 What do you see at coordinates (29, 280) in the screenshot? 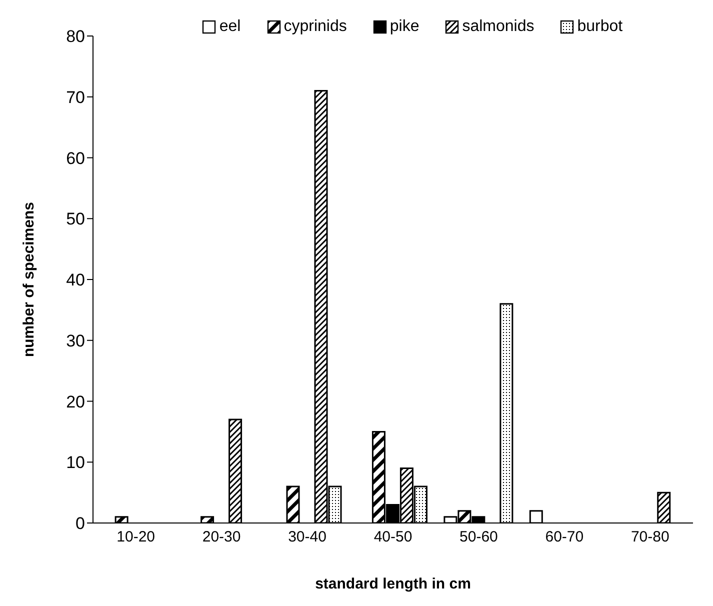
I see `y-axis-title: number of specimens` at bounding box center [29, 280].